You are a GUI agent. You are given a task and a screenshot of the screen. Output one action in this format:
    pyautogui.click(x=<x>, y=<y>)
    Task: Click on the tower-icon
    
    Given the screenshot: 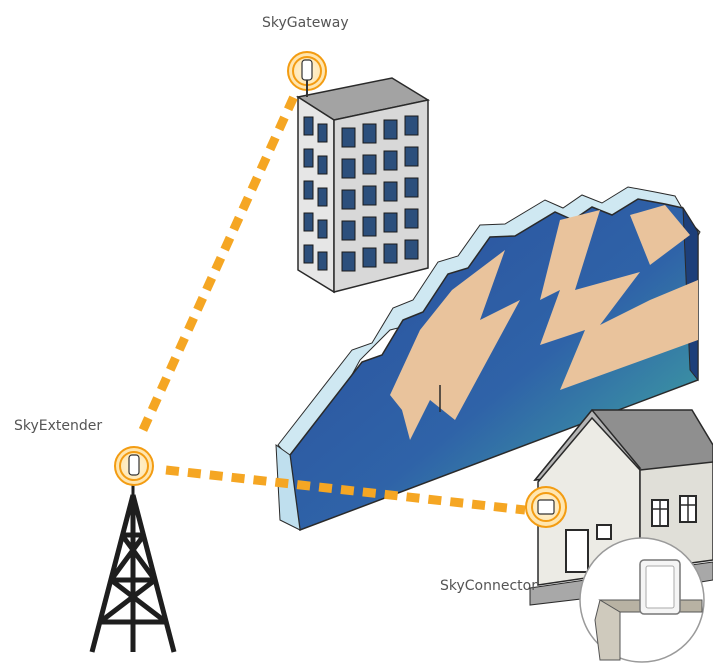 What is the action you would take?
    pyautogui.click(x=133, y=565)
    